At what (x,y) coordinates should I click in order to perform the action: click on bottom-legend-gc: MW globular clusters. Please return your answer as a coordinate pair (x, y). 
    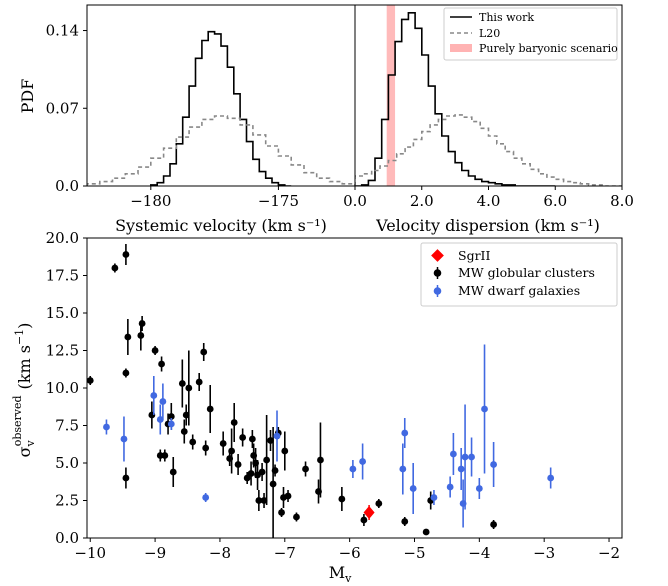
    Looking at the image, I should click on (526, 272).